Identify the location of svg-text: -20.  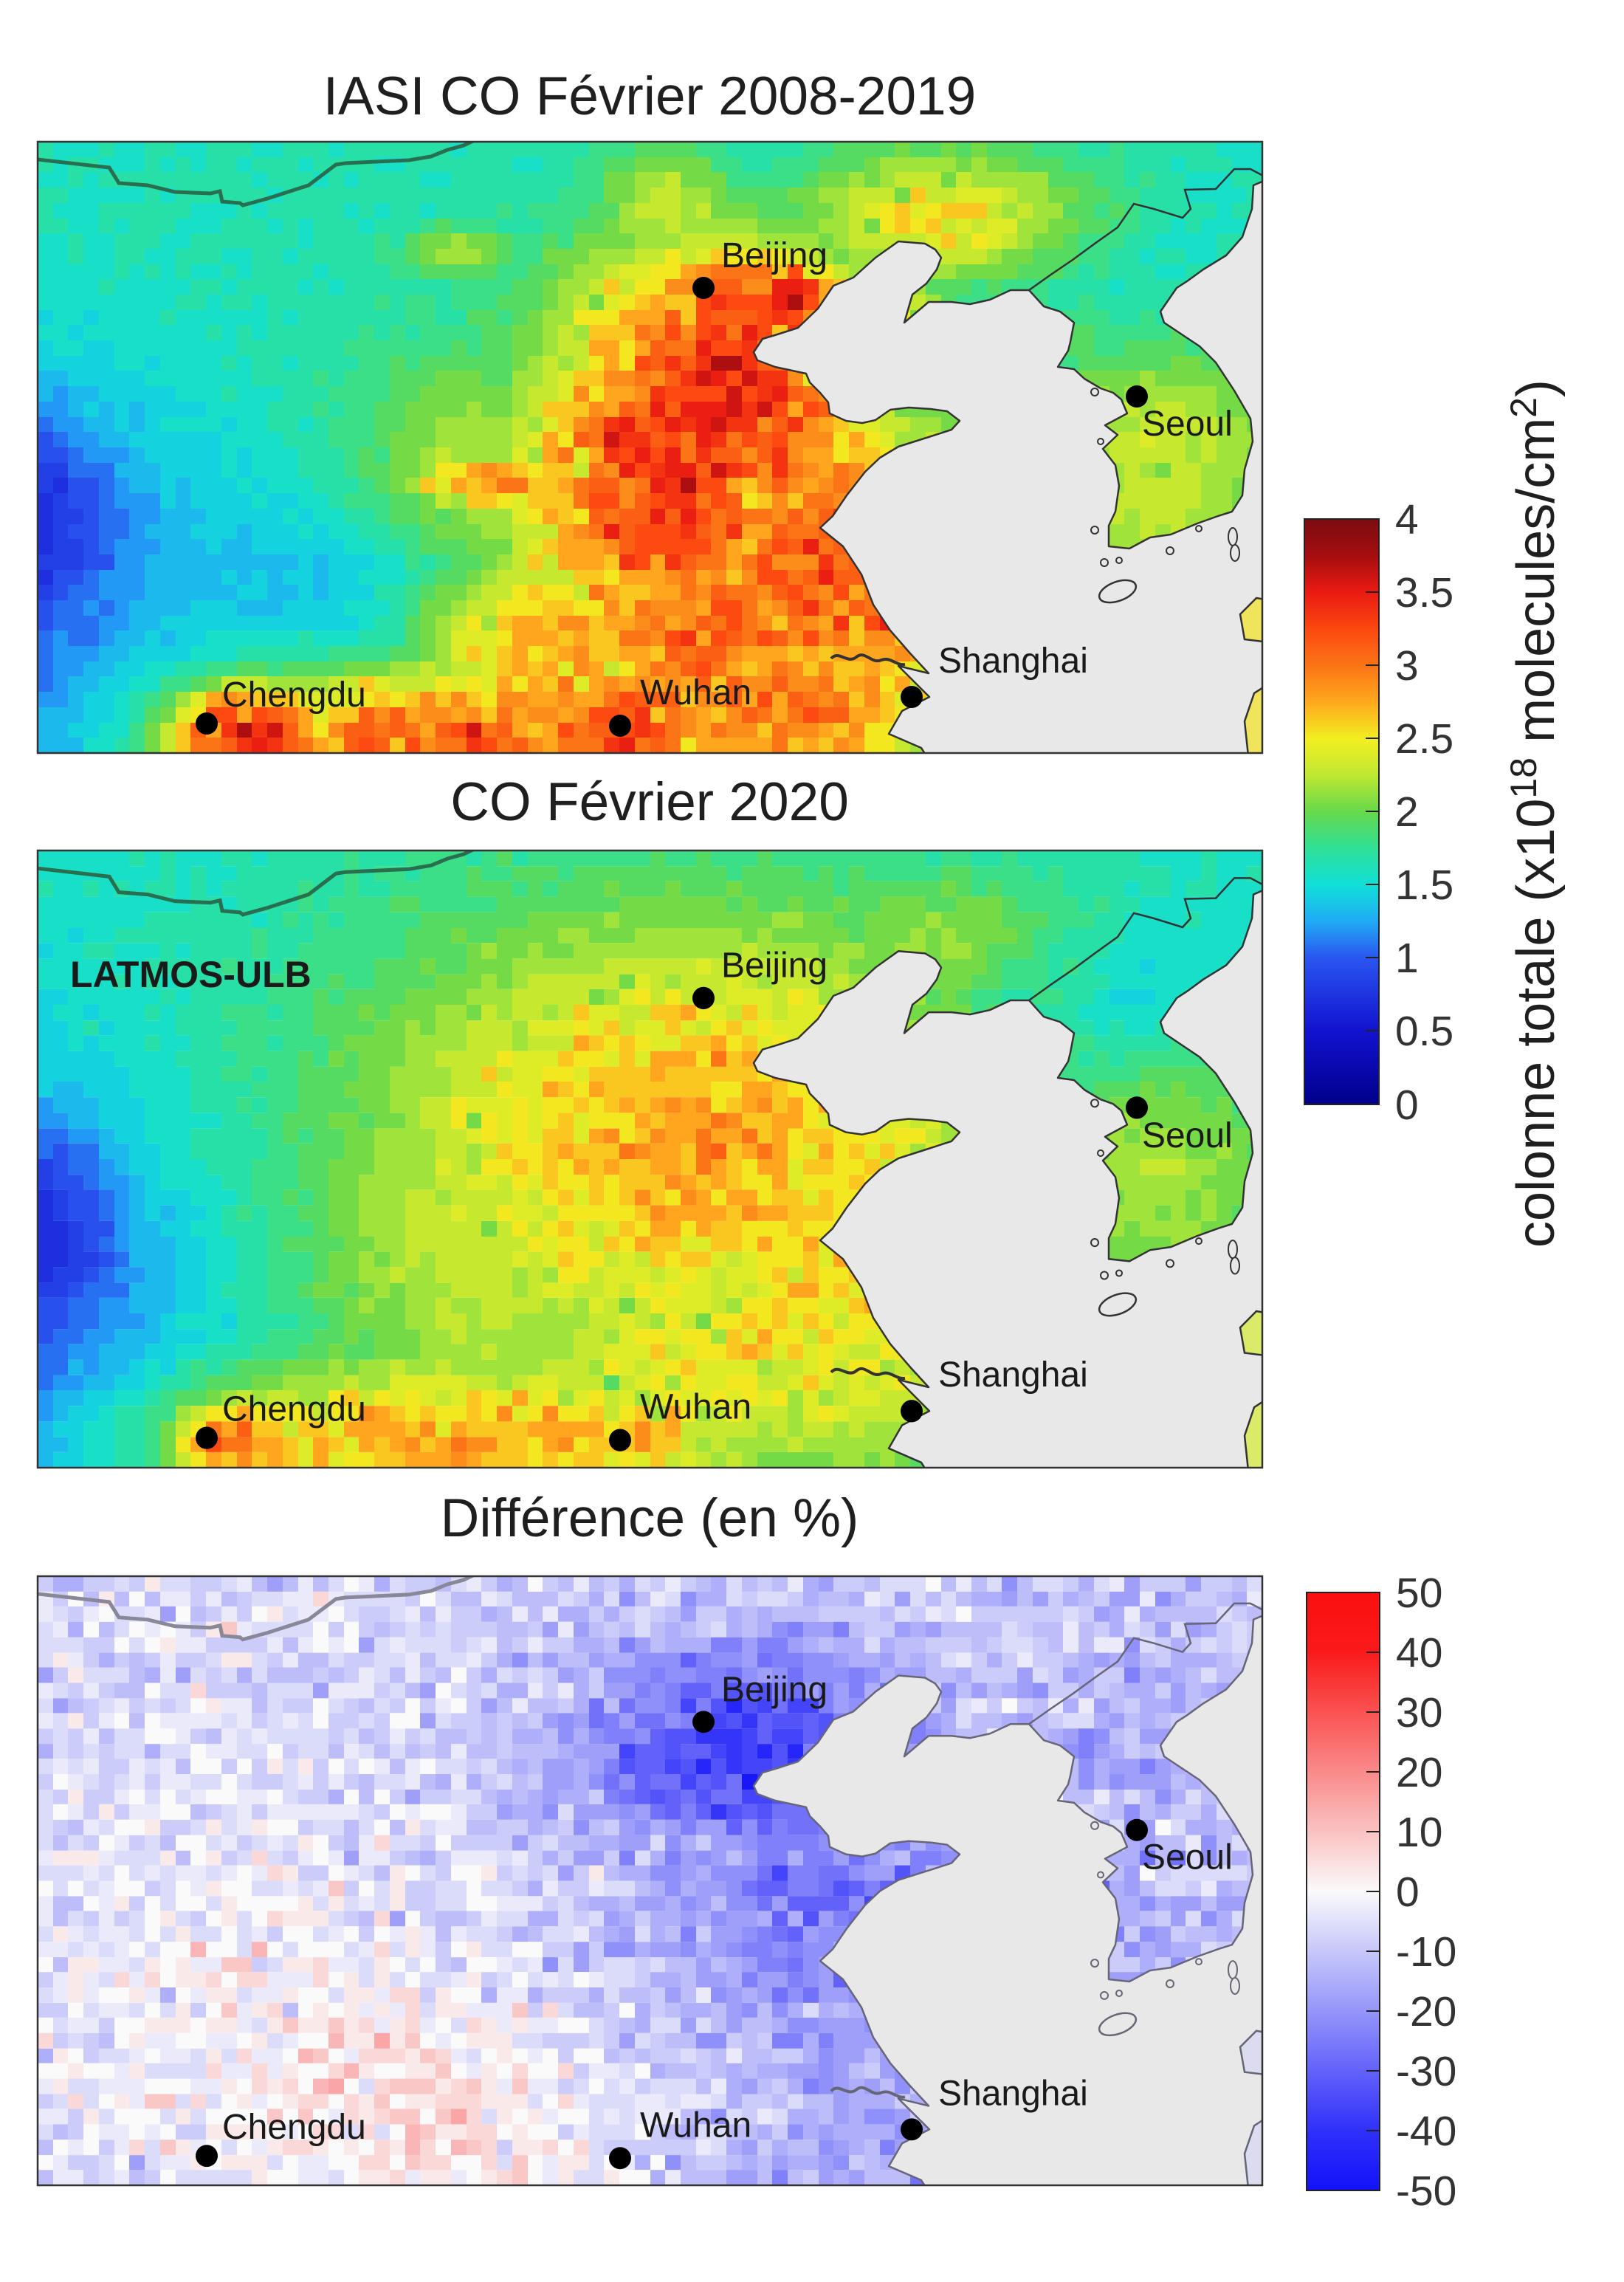
(1426, 2012).